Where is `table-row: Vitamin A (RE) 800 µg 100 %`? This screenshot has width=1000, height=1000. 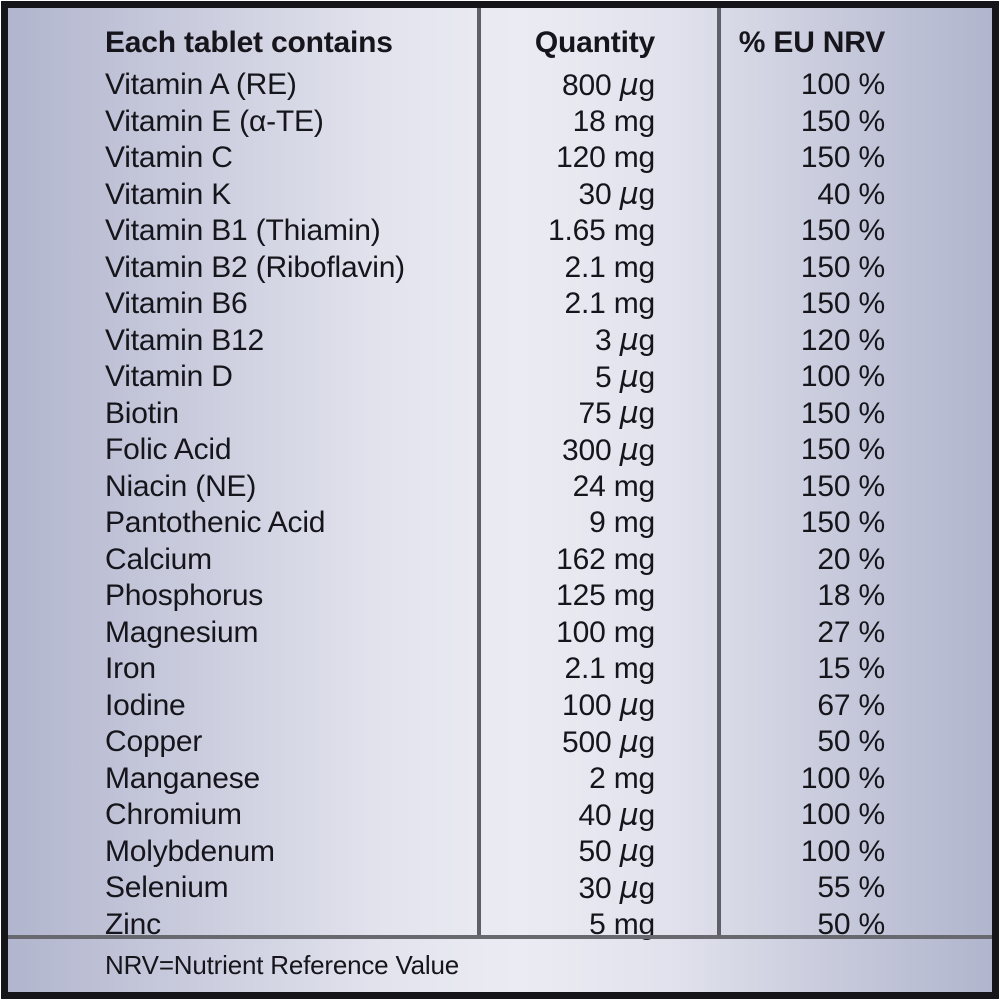
table-row: Vitamin A (RE) 800 µg 100 % is located at coordinates (500, 85).